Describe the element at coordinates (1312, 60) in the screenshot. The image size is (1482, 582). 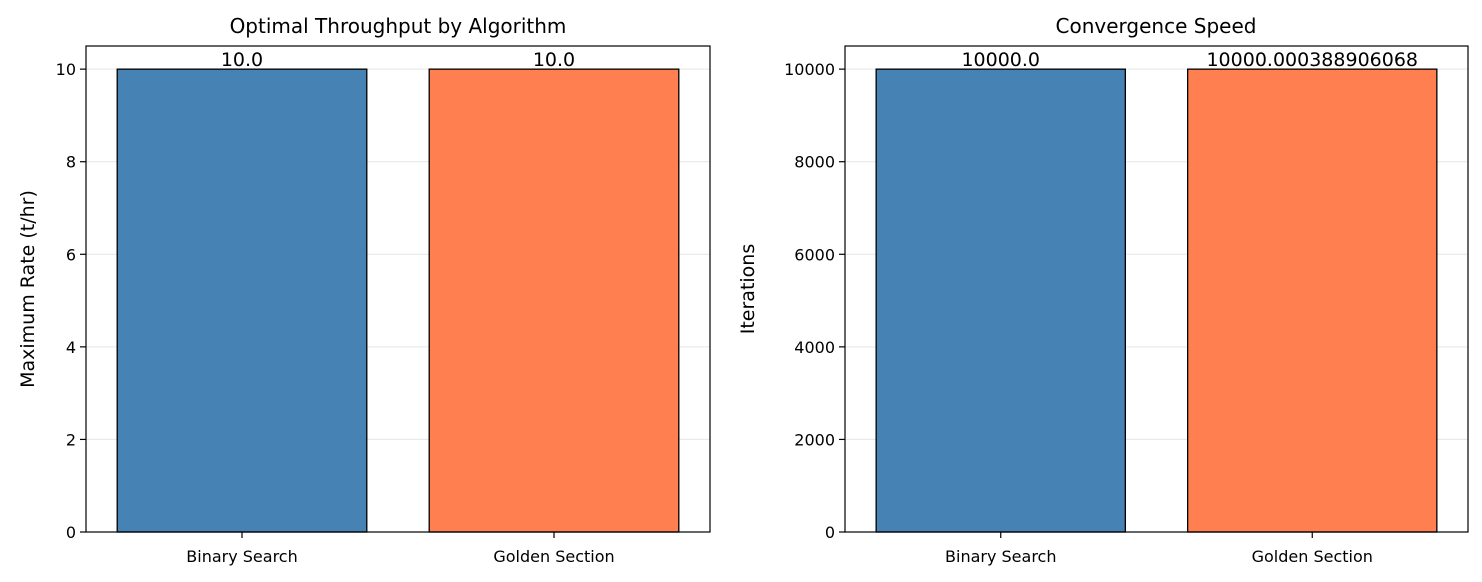
I see `bar-value-label: 10000.000388906068` at that location.